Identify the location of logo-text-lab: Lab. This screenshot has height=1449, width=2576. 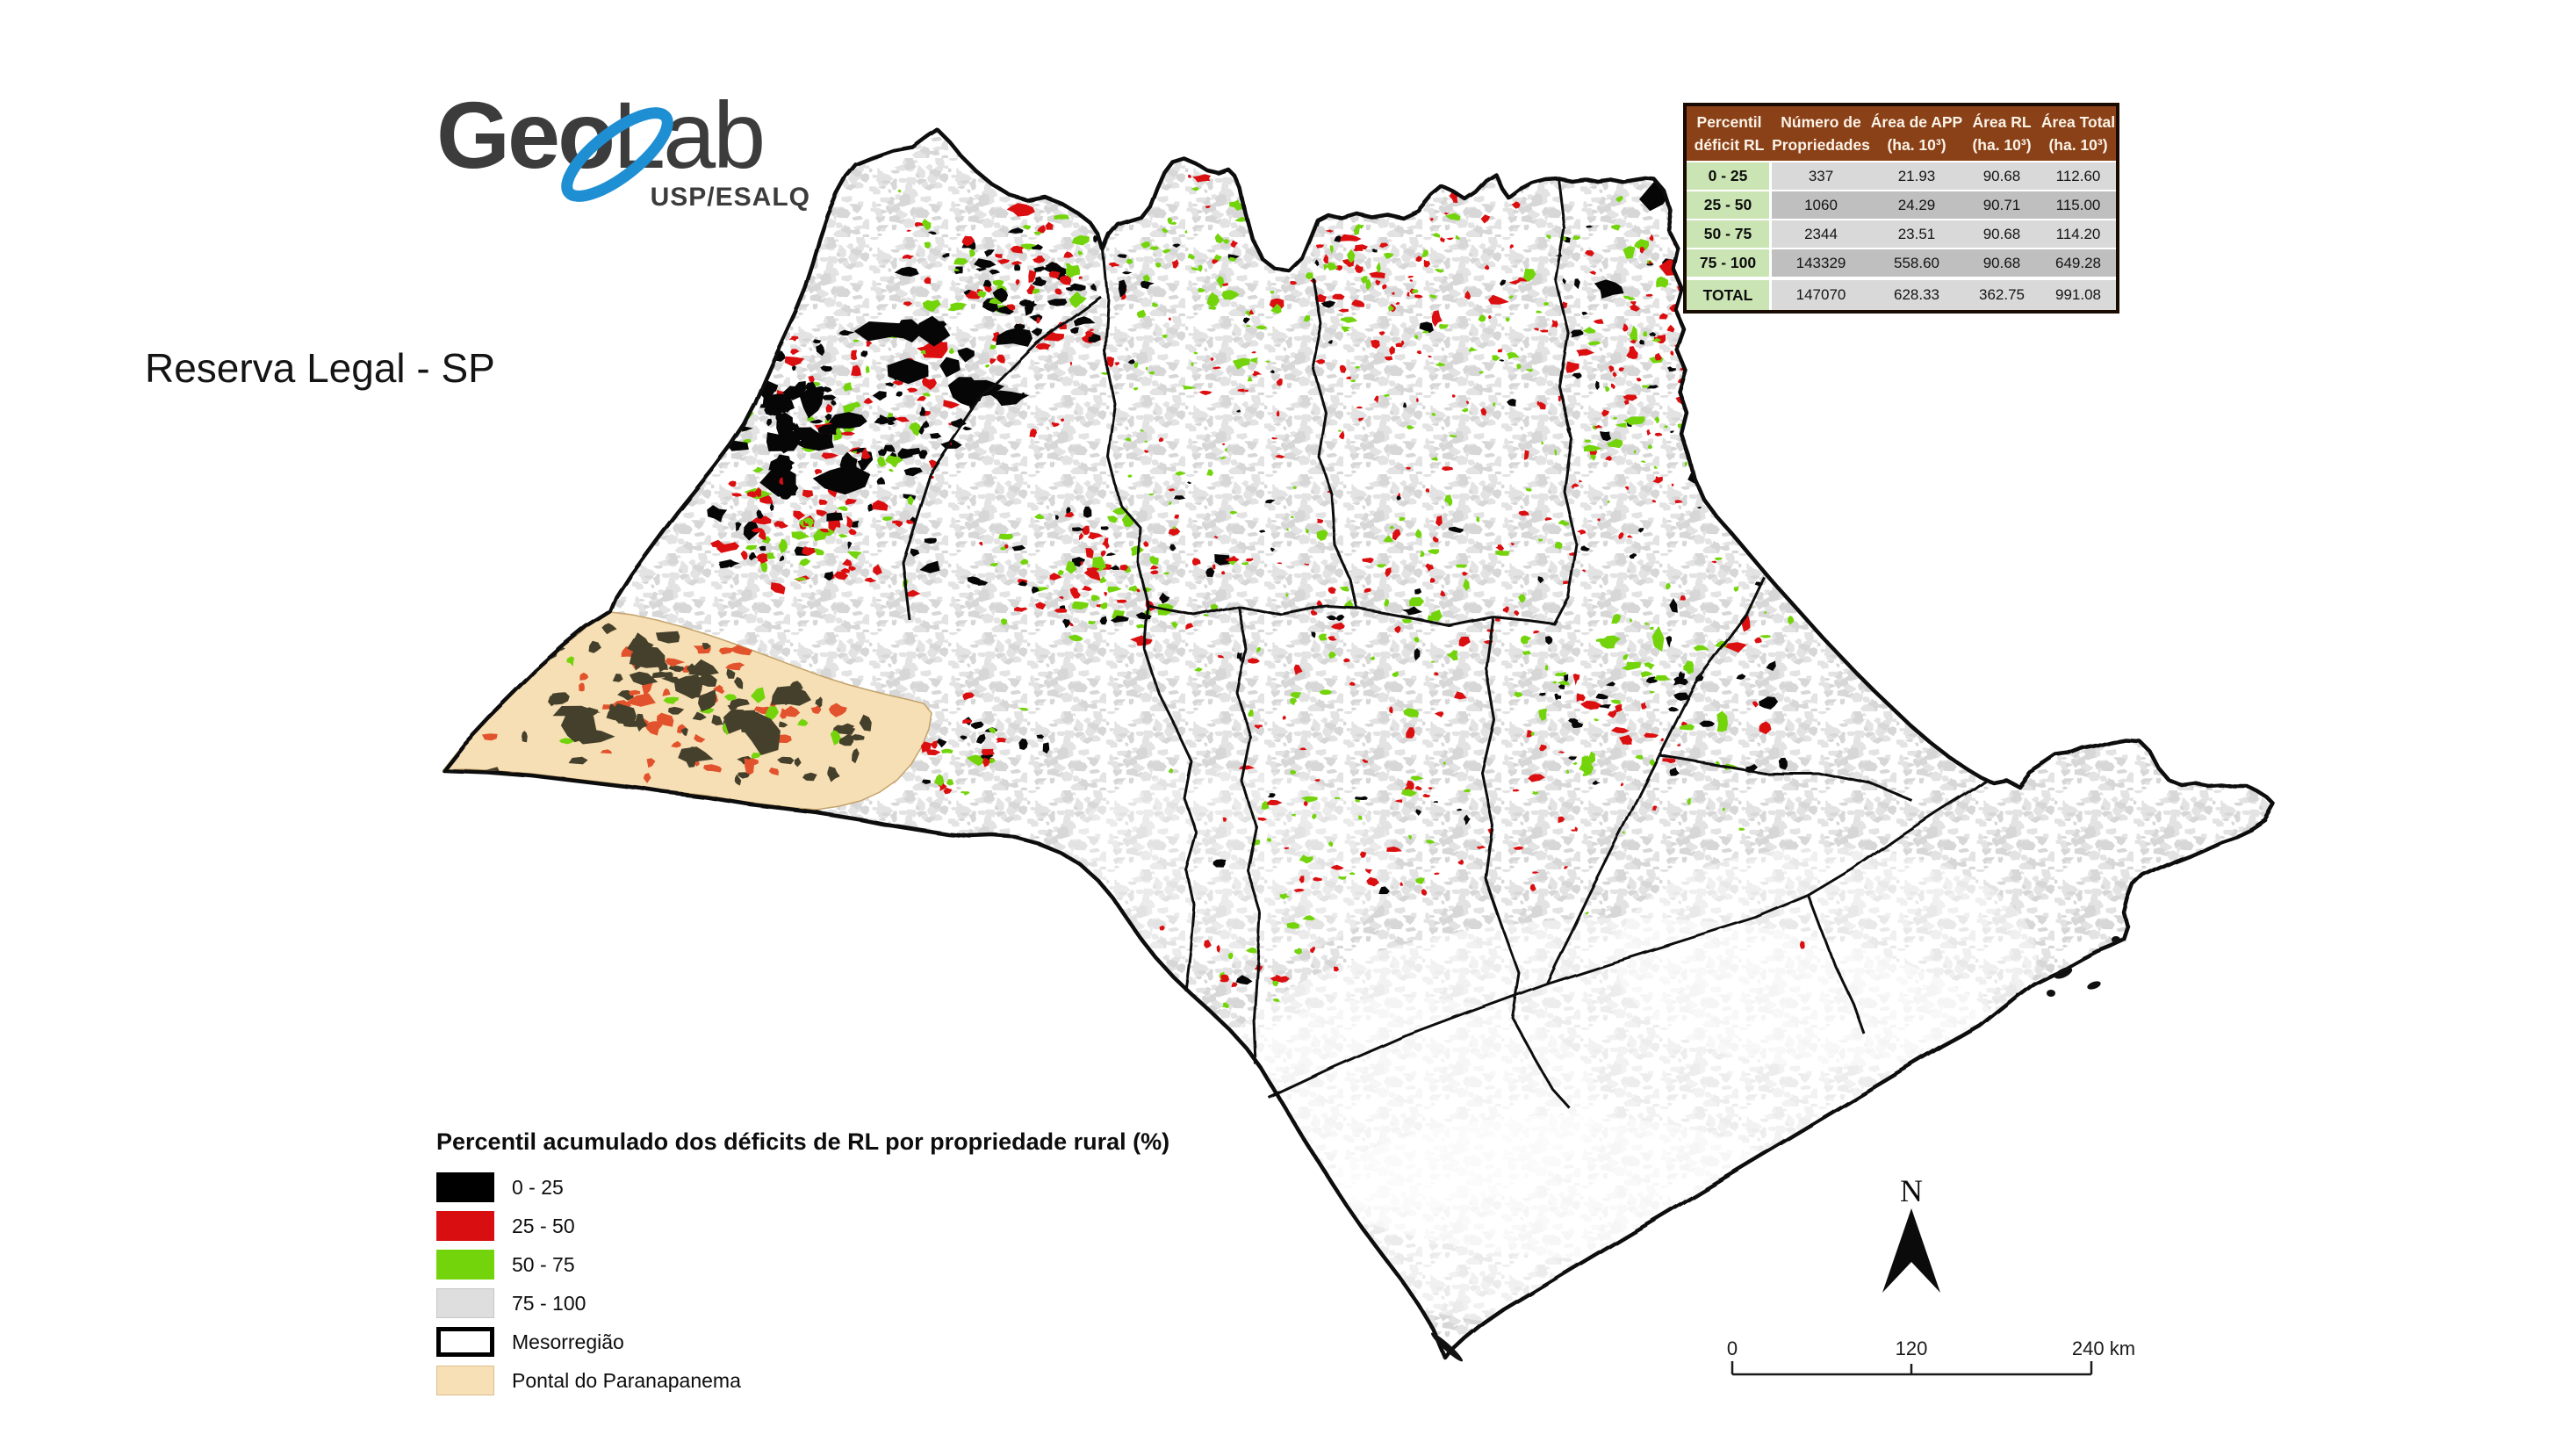
(689, 135).